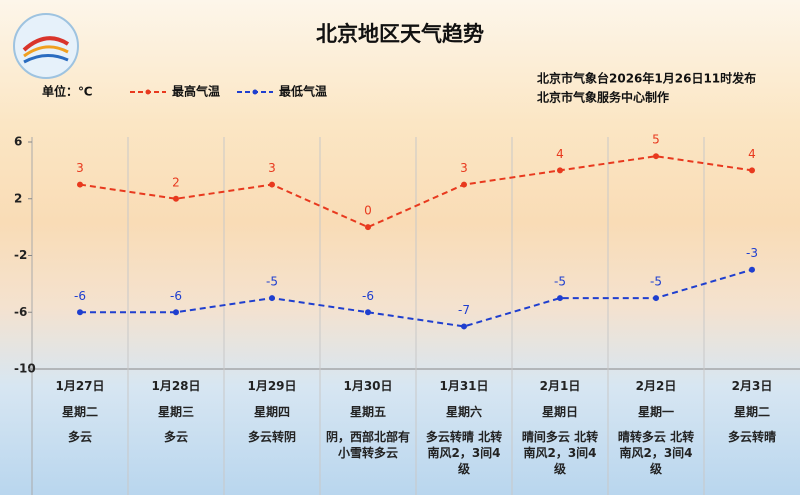 This screenshot has height=495, width=800. What do you see at coordinates (25, 369) in the screenshot?
I see `y-tick-label: -10` at bounding box center [25, 369].